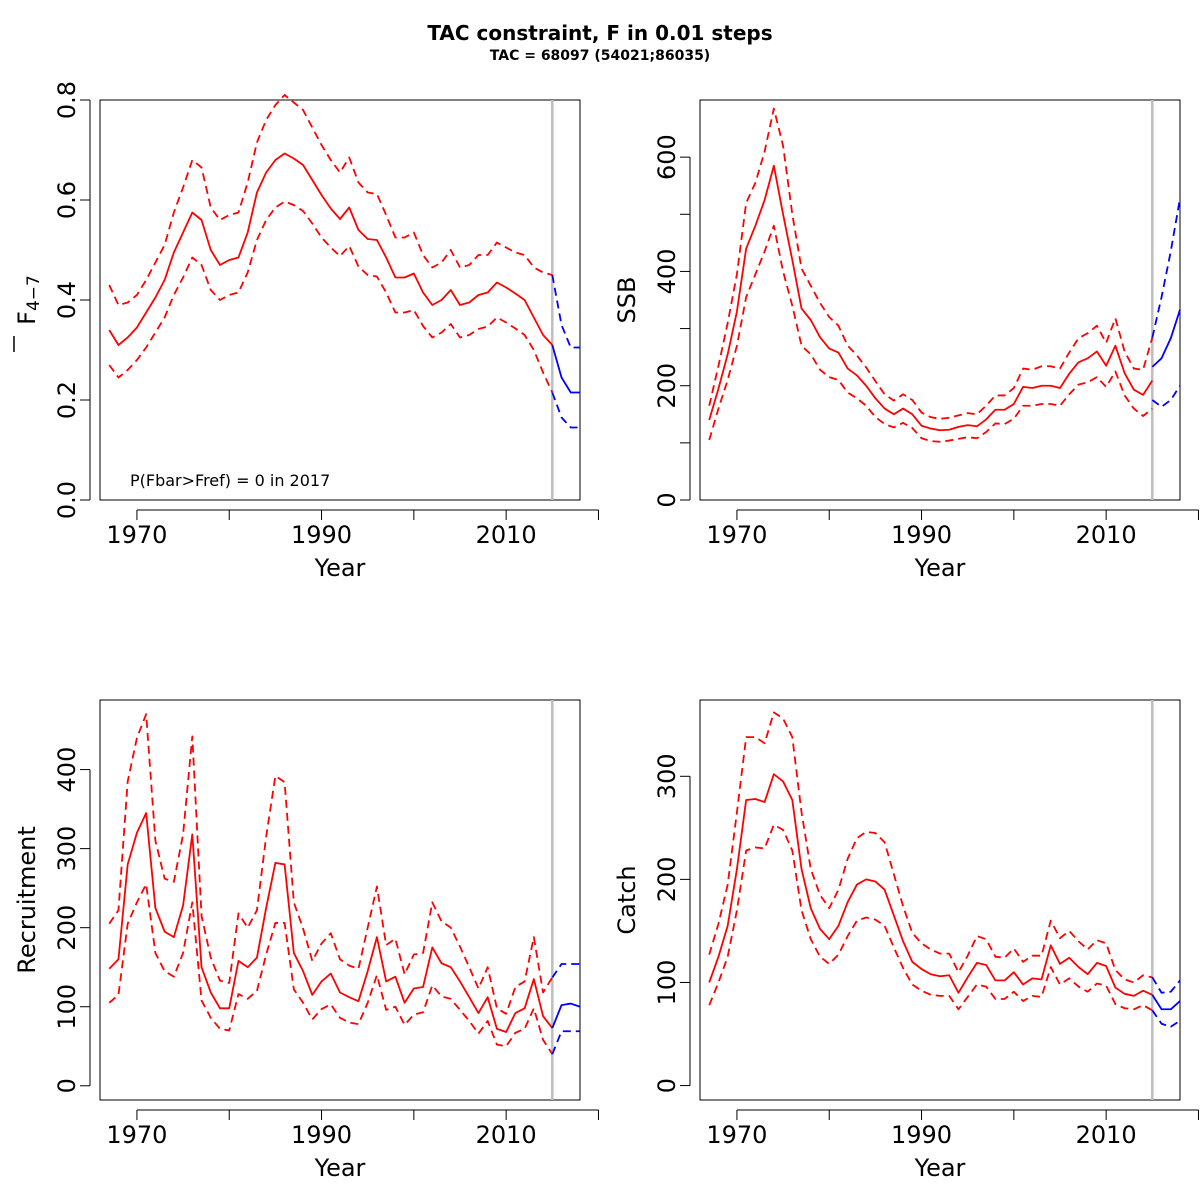 This screenshot has width=1200, height=1200. I want to click on recruitment-y-tick-label: 400, so click(67, 770).